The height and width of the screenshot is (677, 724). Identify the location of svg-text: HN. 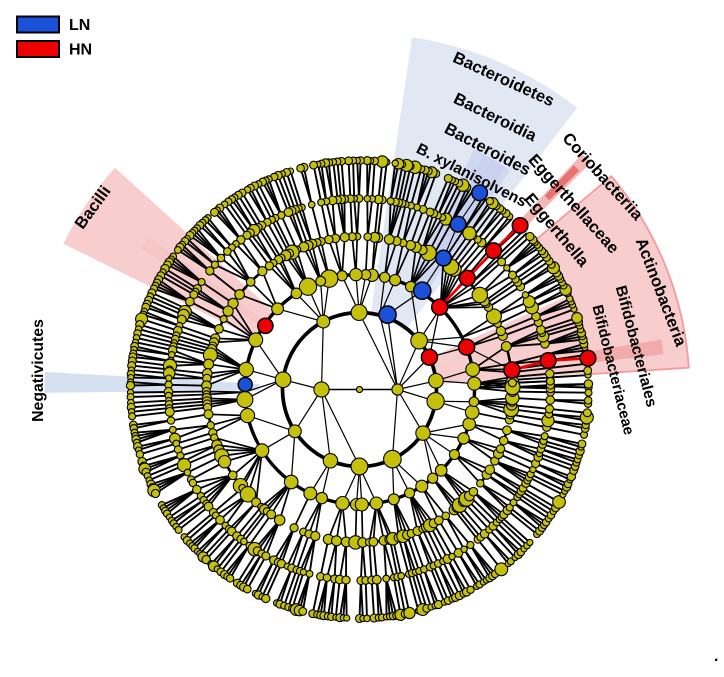
(80, 50).